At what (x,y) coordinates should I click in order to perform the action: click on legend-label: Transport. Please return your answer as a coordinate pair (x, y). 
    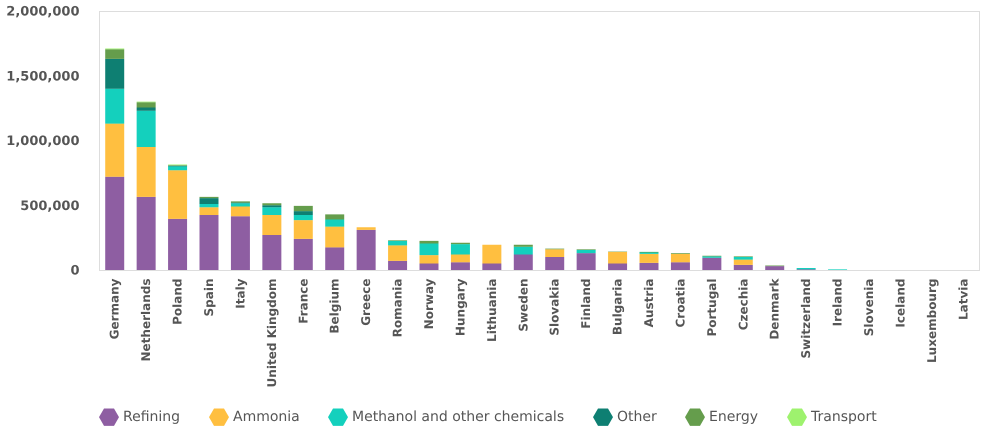
    Looking at the image, I should click on (844, 417).